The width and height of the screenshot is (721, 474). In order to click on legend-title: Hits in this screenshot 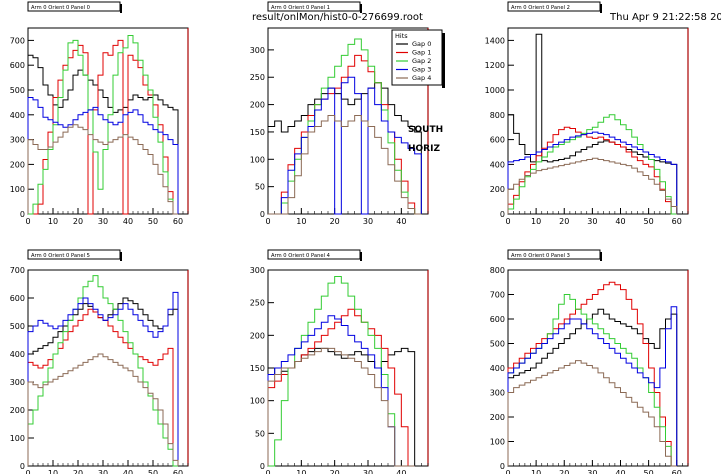, I will do `click(401, 36)`.